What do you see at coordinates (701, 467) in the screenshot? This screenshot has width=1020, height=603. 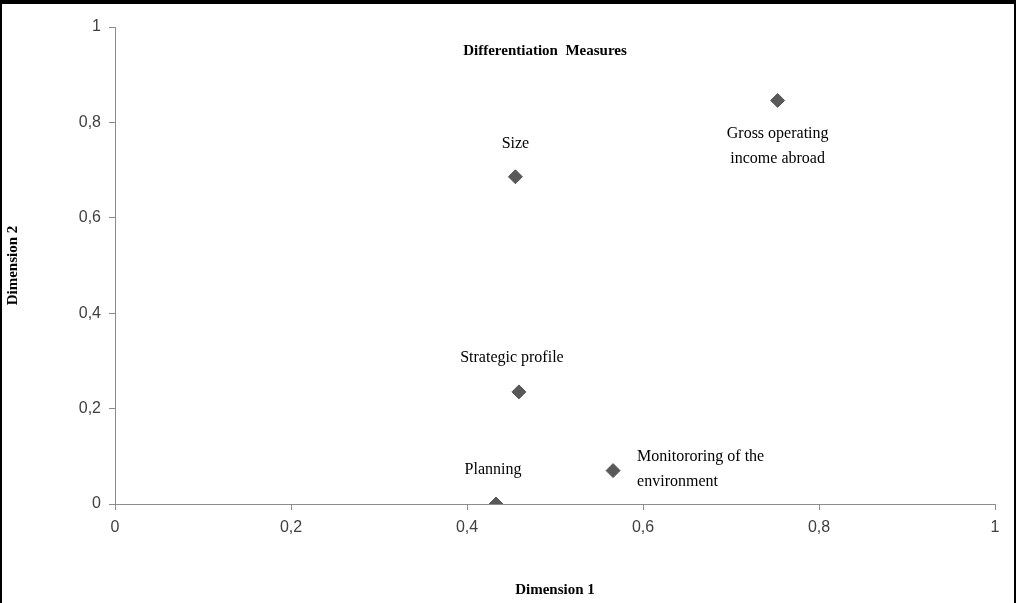 I see `annotation: Monitororing of the environment` at bounding box center [701, 467].